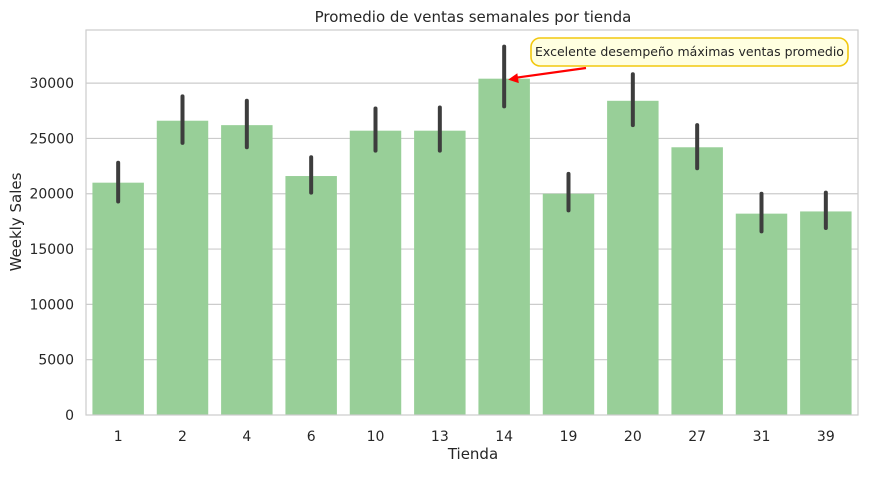  What do you see at coordinates (51, 250) in the screenshot?
I see `y-tick-label: 15000` at bounding box center [51, 250].